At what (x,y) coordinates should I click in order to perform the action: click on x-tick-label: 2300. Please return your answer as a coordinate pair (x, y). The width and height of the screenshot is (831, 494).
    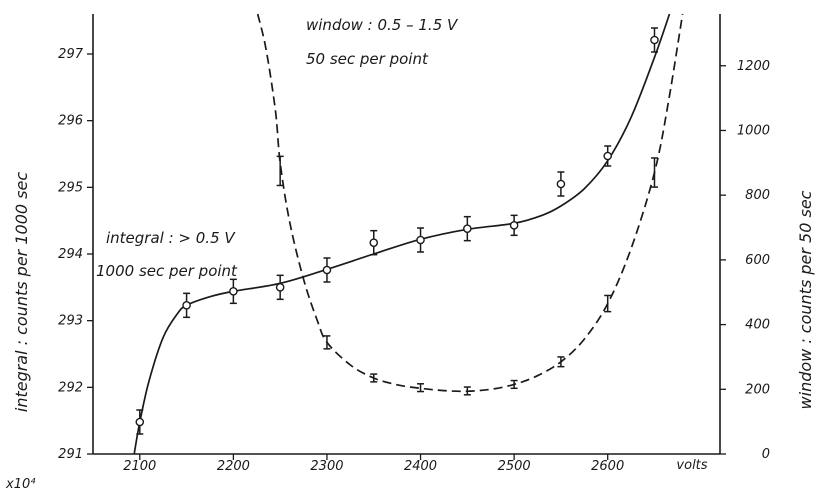
    Looking at the image, I should click on (326, 466).